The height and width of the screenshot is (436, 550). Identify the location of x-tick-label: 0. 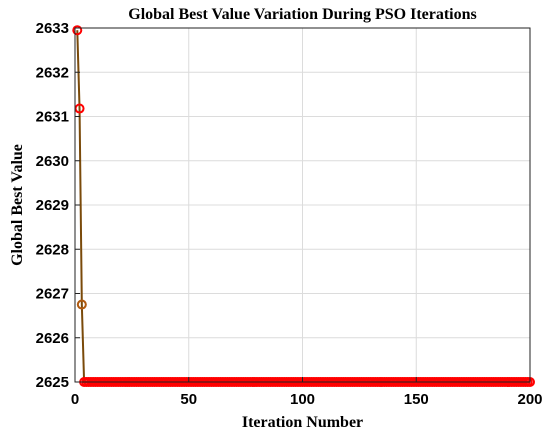
(75, 399).